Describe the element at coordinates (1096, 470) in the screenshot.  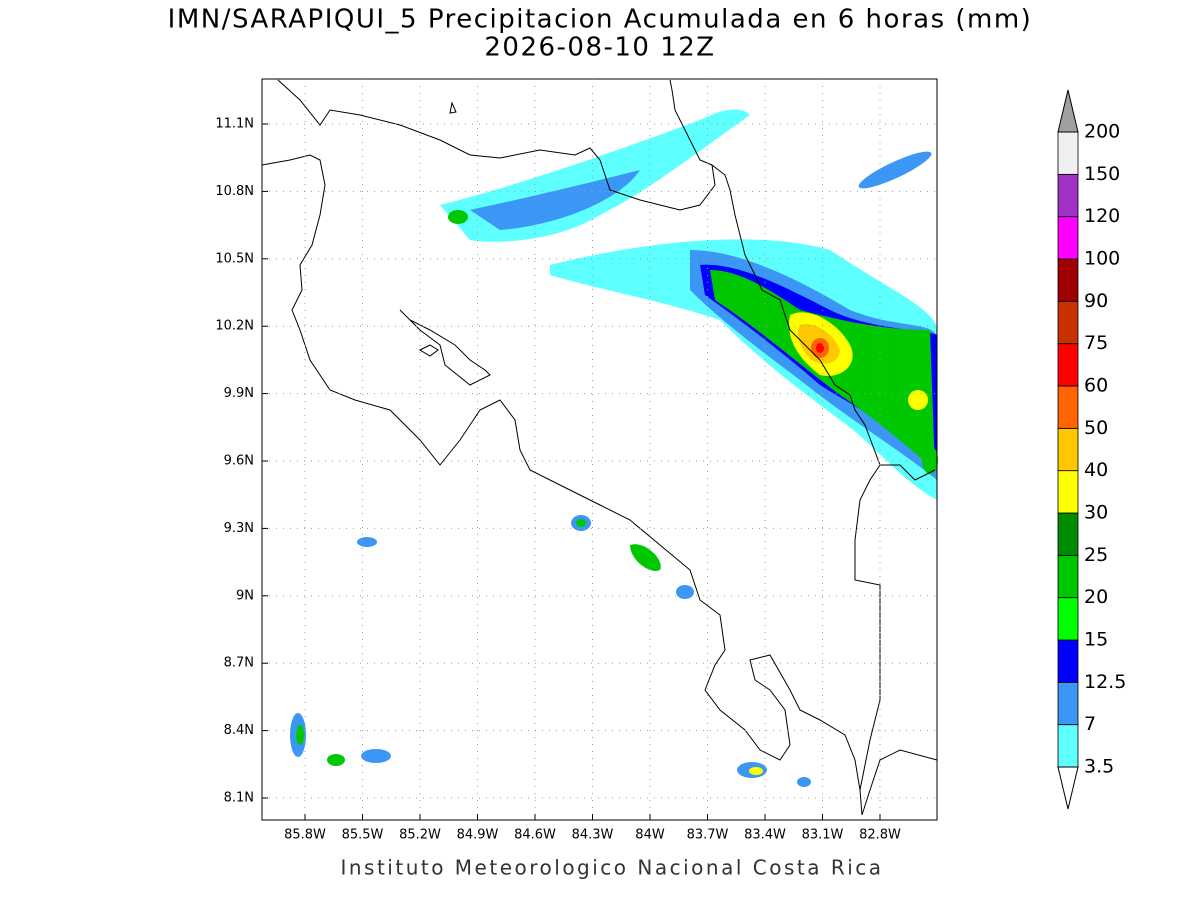
I see `colorbar-label: 40` at that location.